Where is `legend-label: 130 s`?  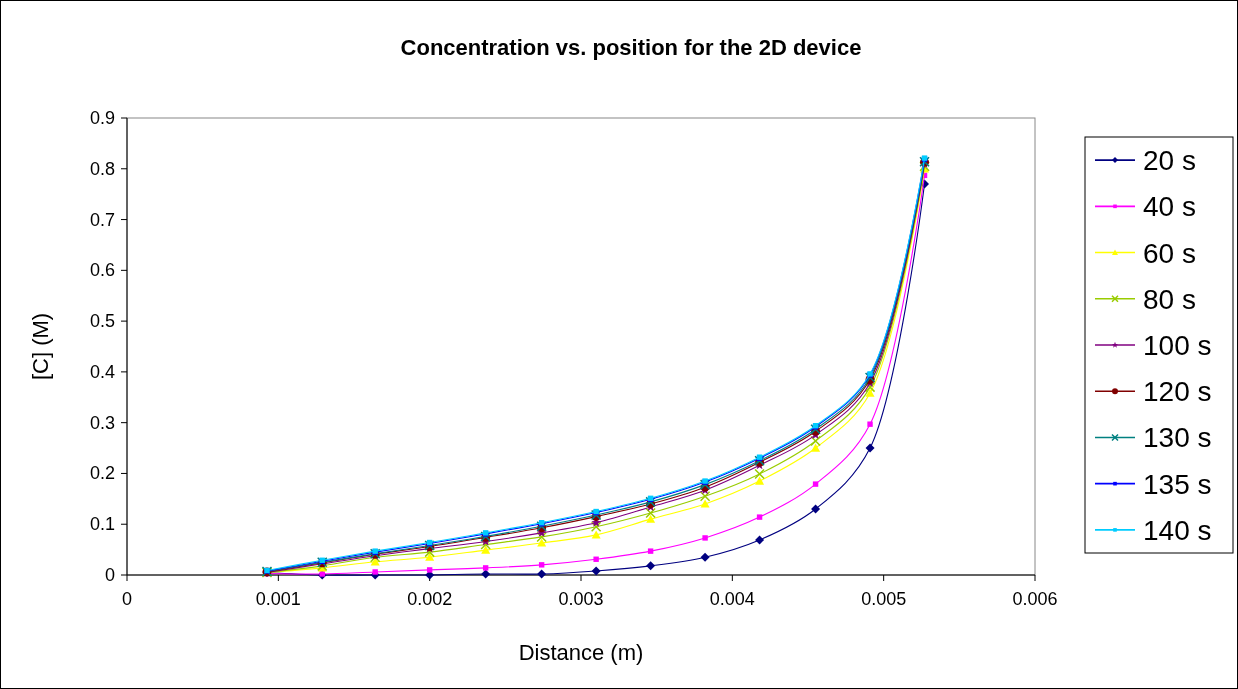
legend-label: 130 s is located at coordinates (1177, 438).